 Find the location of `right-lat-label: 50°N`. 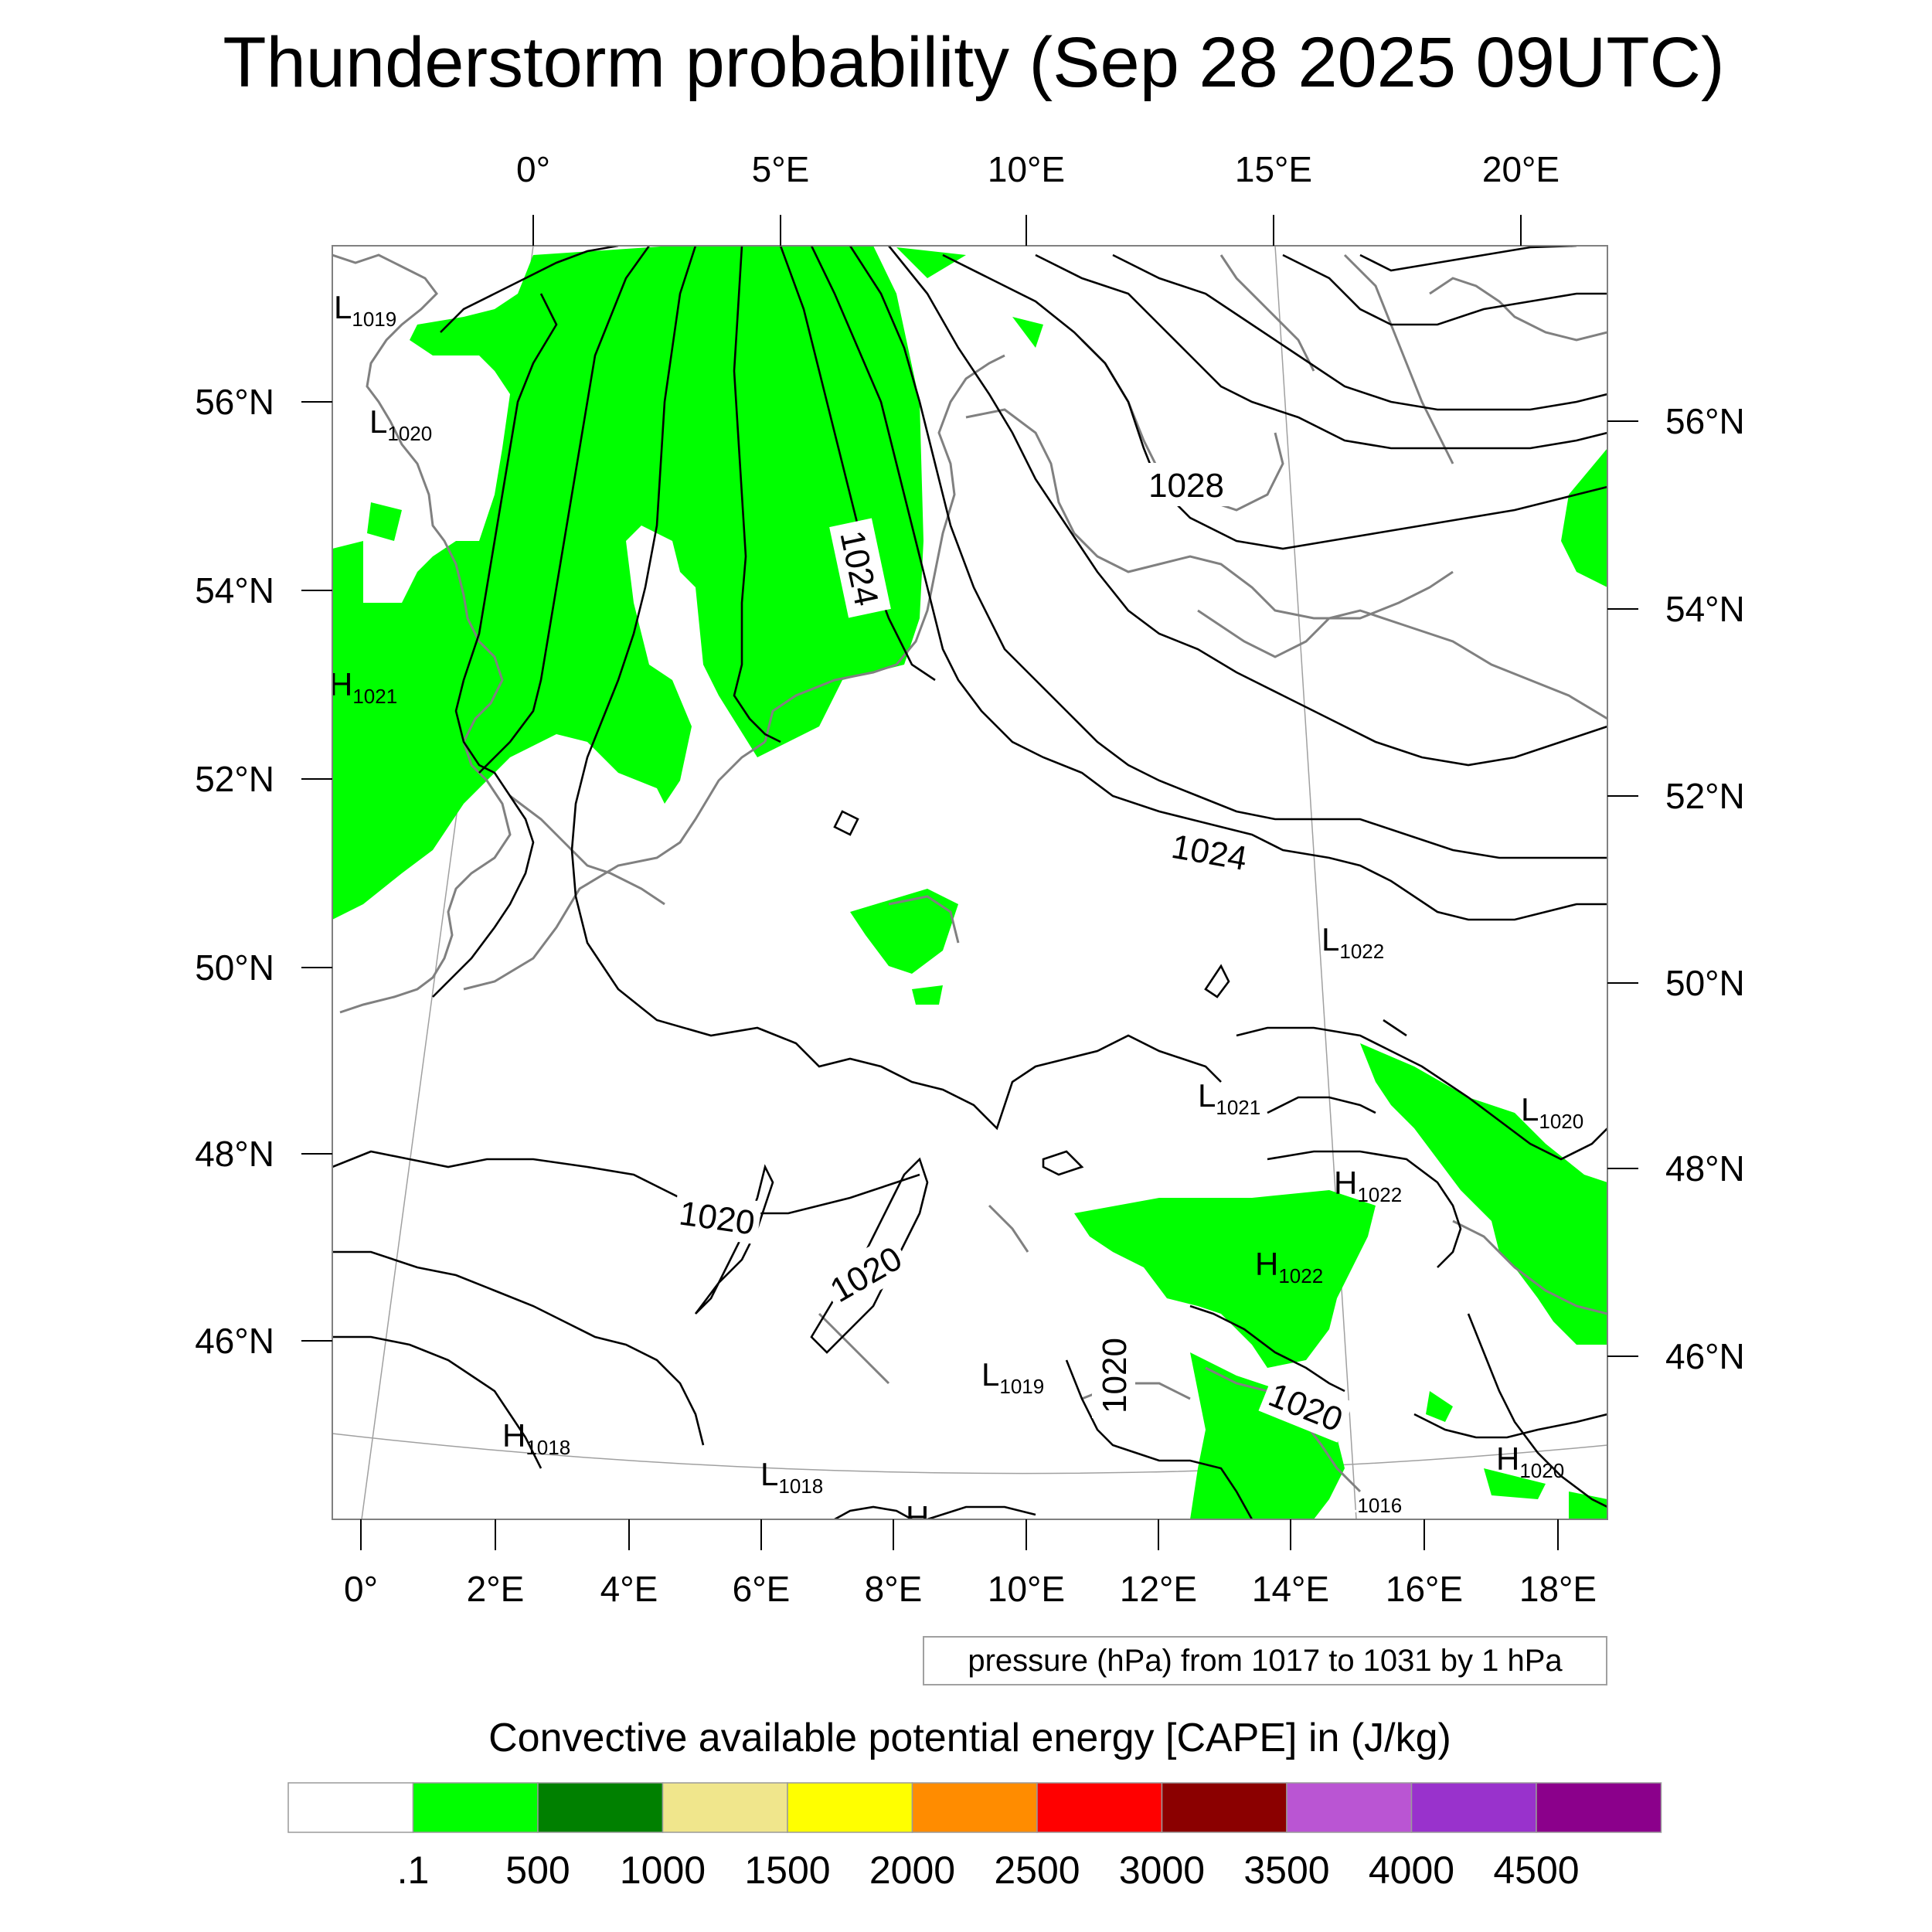

right-lat-label: 50°N is located at coordinates (1705, 983).